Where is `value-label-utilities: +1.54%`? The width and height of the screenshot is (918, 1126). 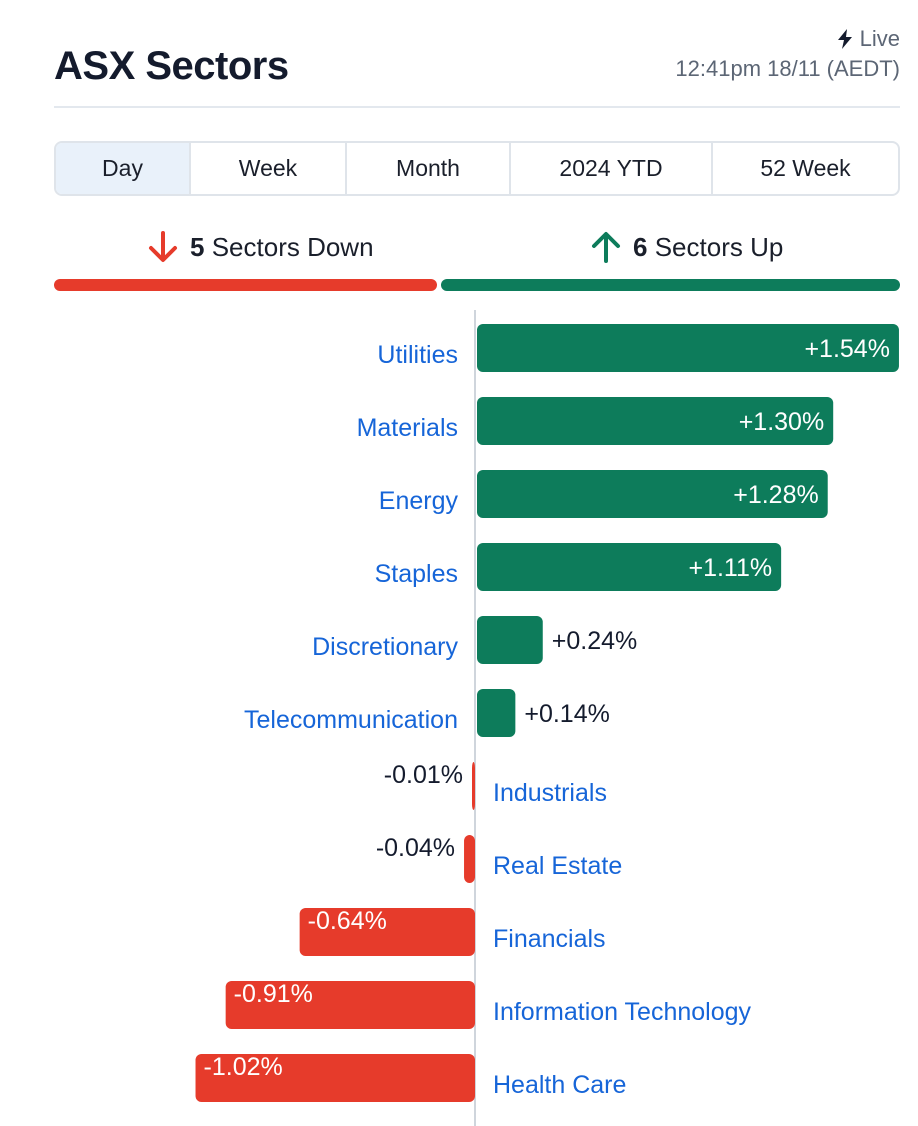
value-label-utilities: +1.54% is located at coordinates (847, 349).